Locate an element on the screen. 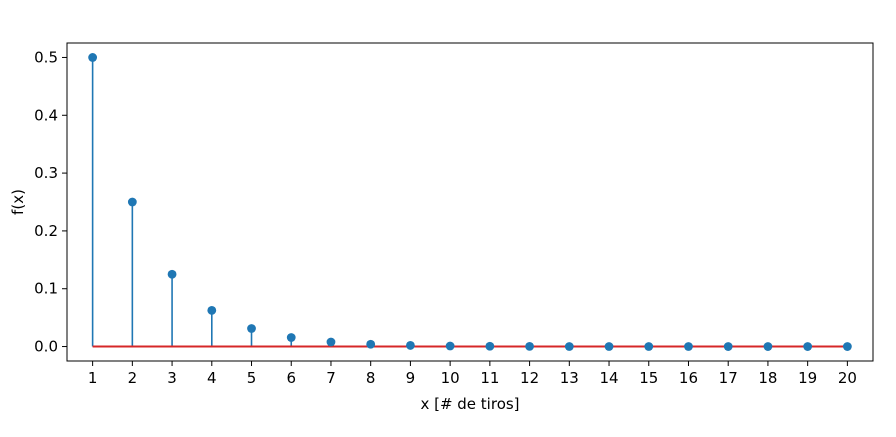 Image resolution: width=896 pixels, height=437 pixels. x-tick-label: 13 is located at coordinates (569, 378).